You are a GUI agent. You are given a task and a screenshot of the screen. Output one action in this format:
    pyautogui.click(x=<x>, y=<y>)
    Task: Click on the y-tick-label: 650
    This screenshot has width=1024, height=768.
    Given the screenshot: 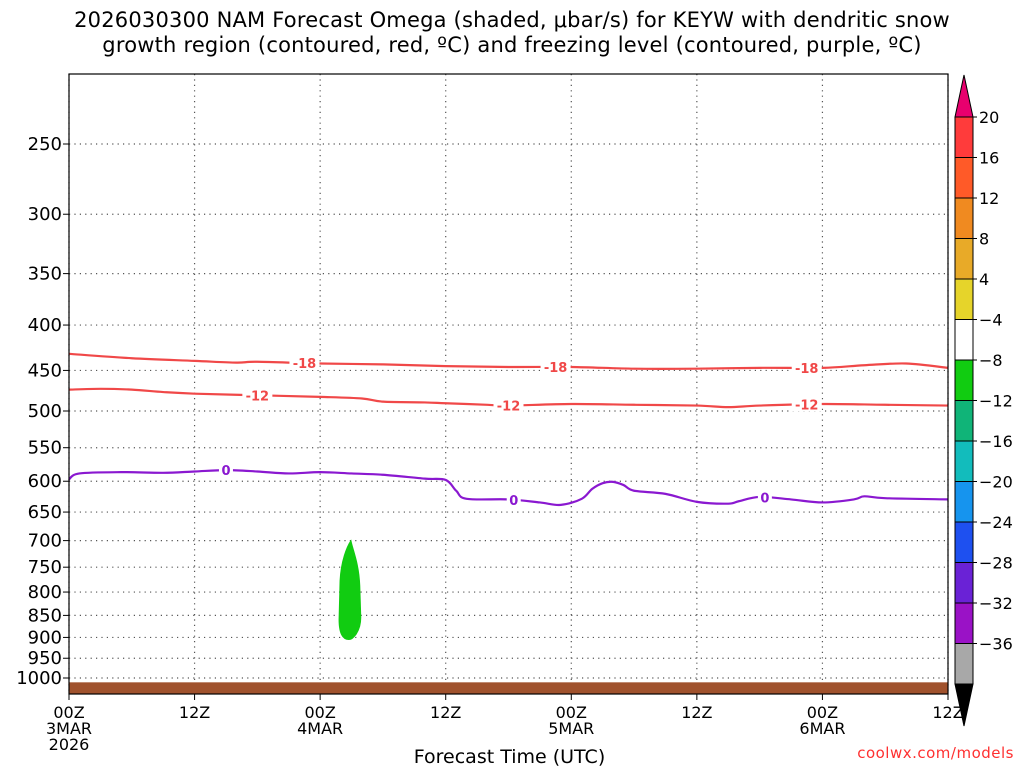 What is the action you would take?
    pyautogui.click(x=45, y=512)
    